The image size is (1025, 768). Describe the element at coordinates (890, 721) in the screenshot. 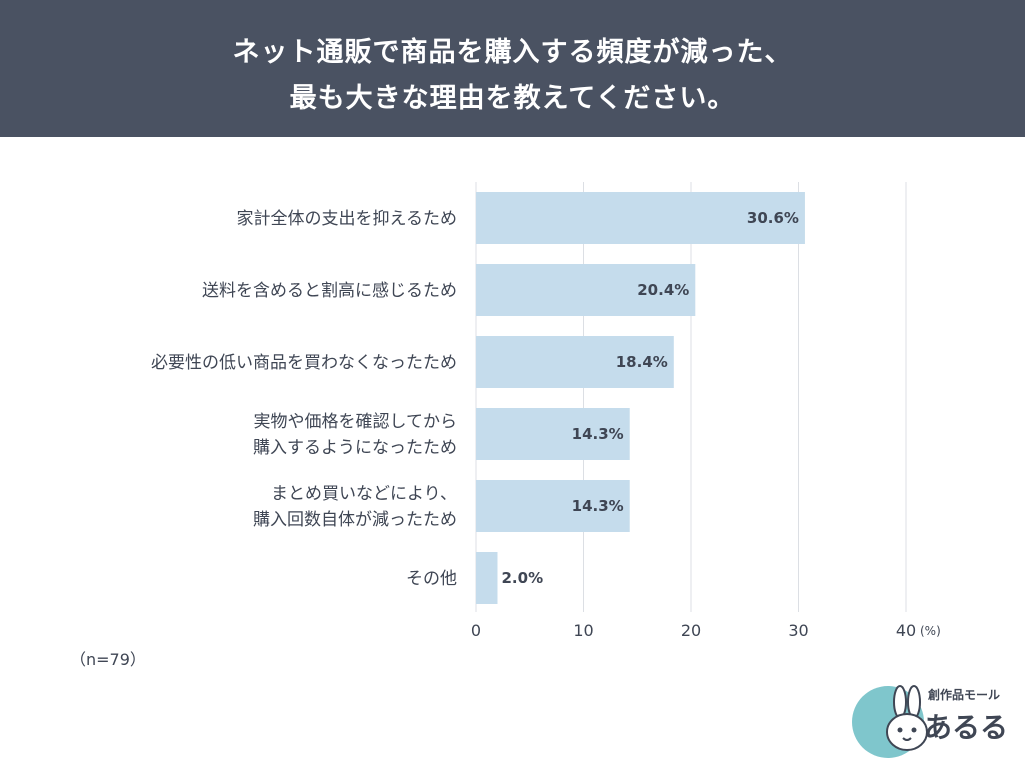

I see `rabbit-badge-icon` at that location.